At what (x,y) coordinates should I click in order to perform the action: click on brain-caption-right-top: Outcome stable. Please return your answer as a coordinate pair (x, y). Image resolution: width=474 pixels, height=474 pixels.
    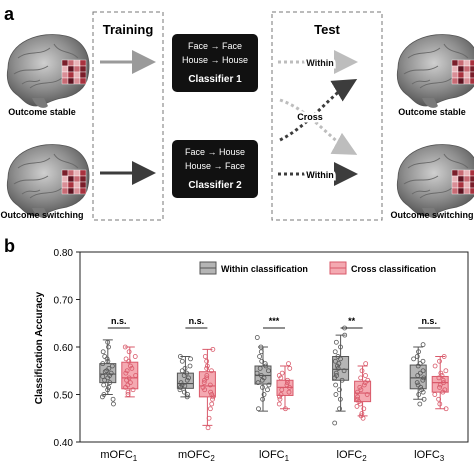
    Looking at the image, I should click on (432, 112).